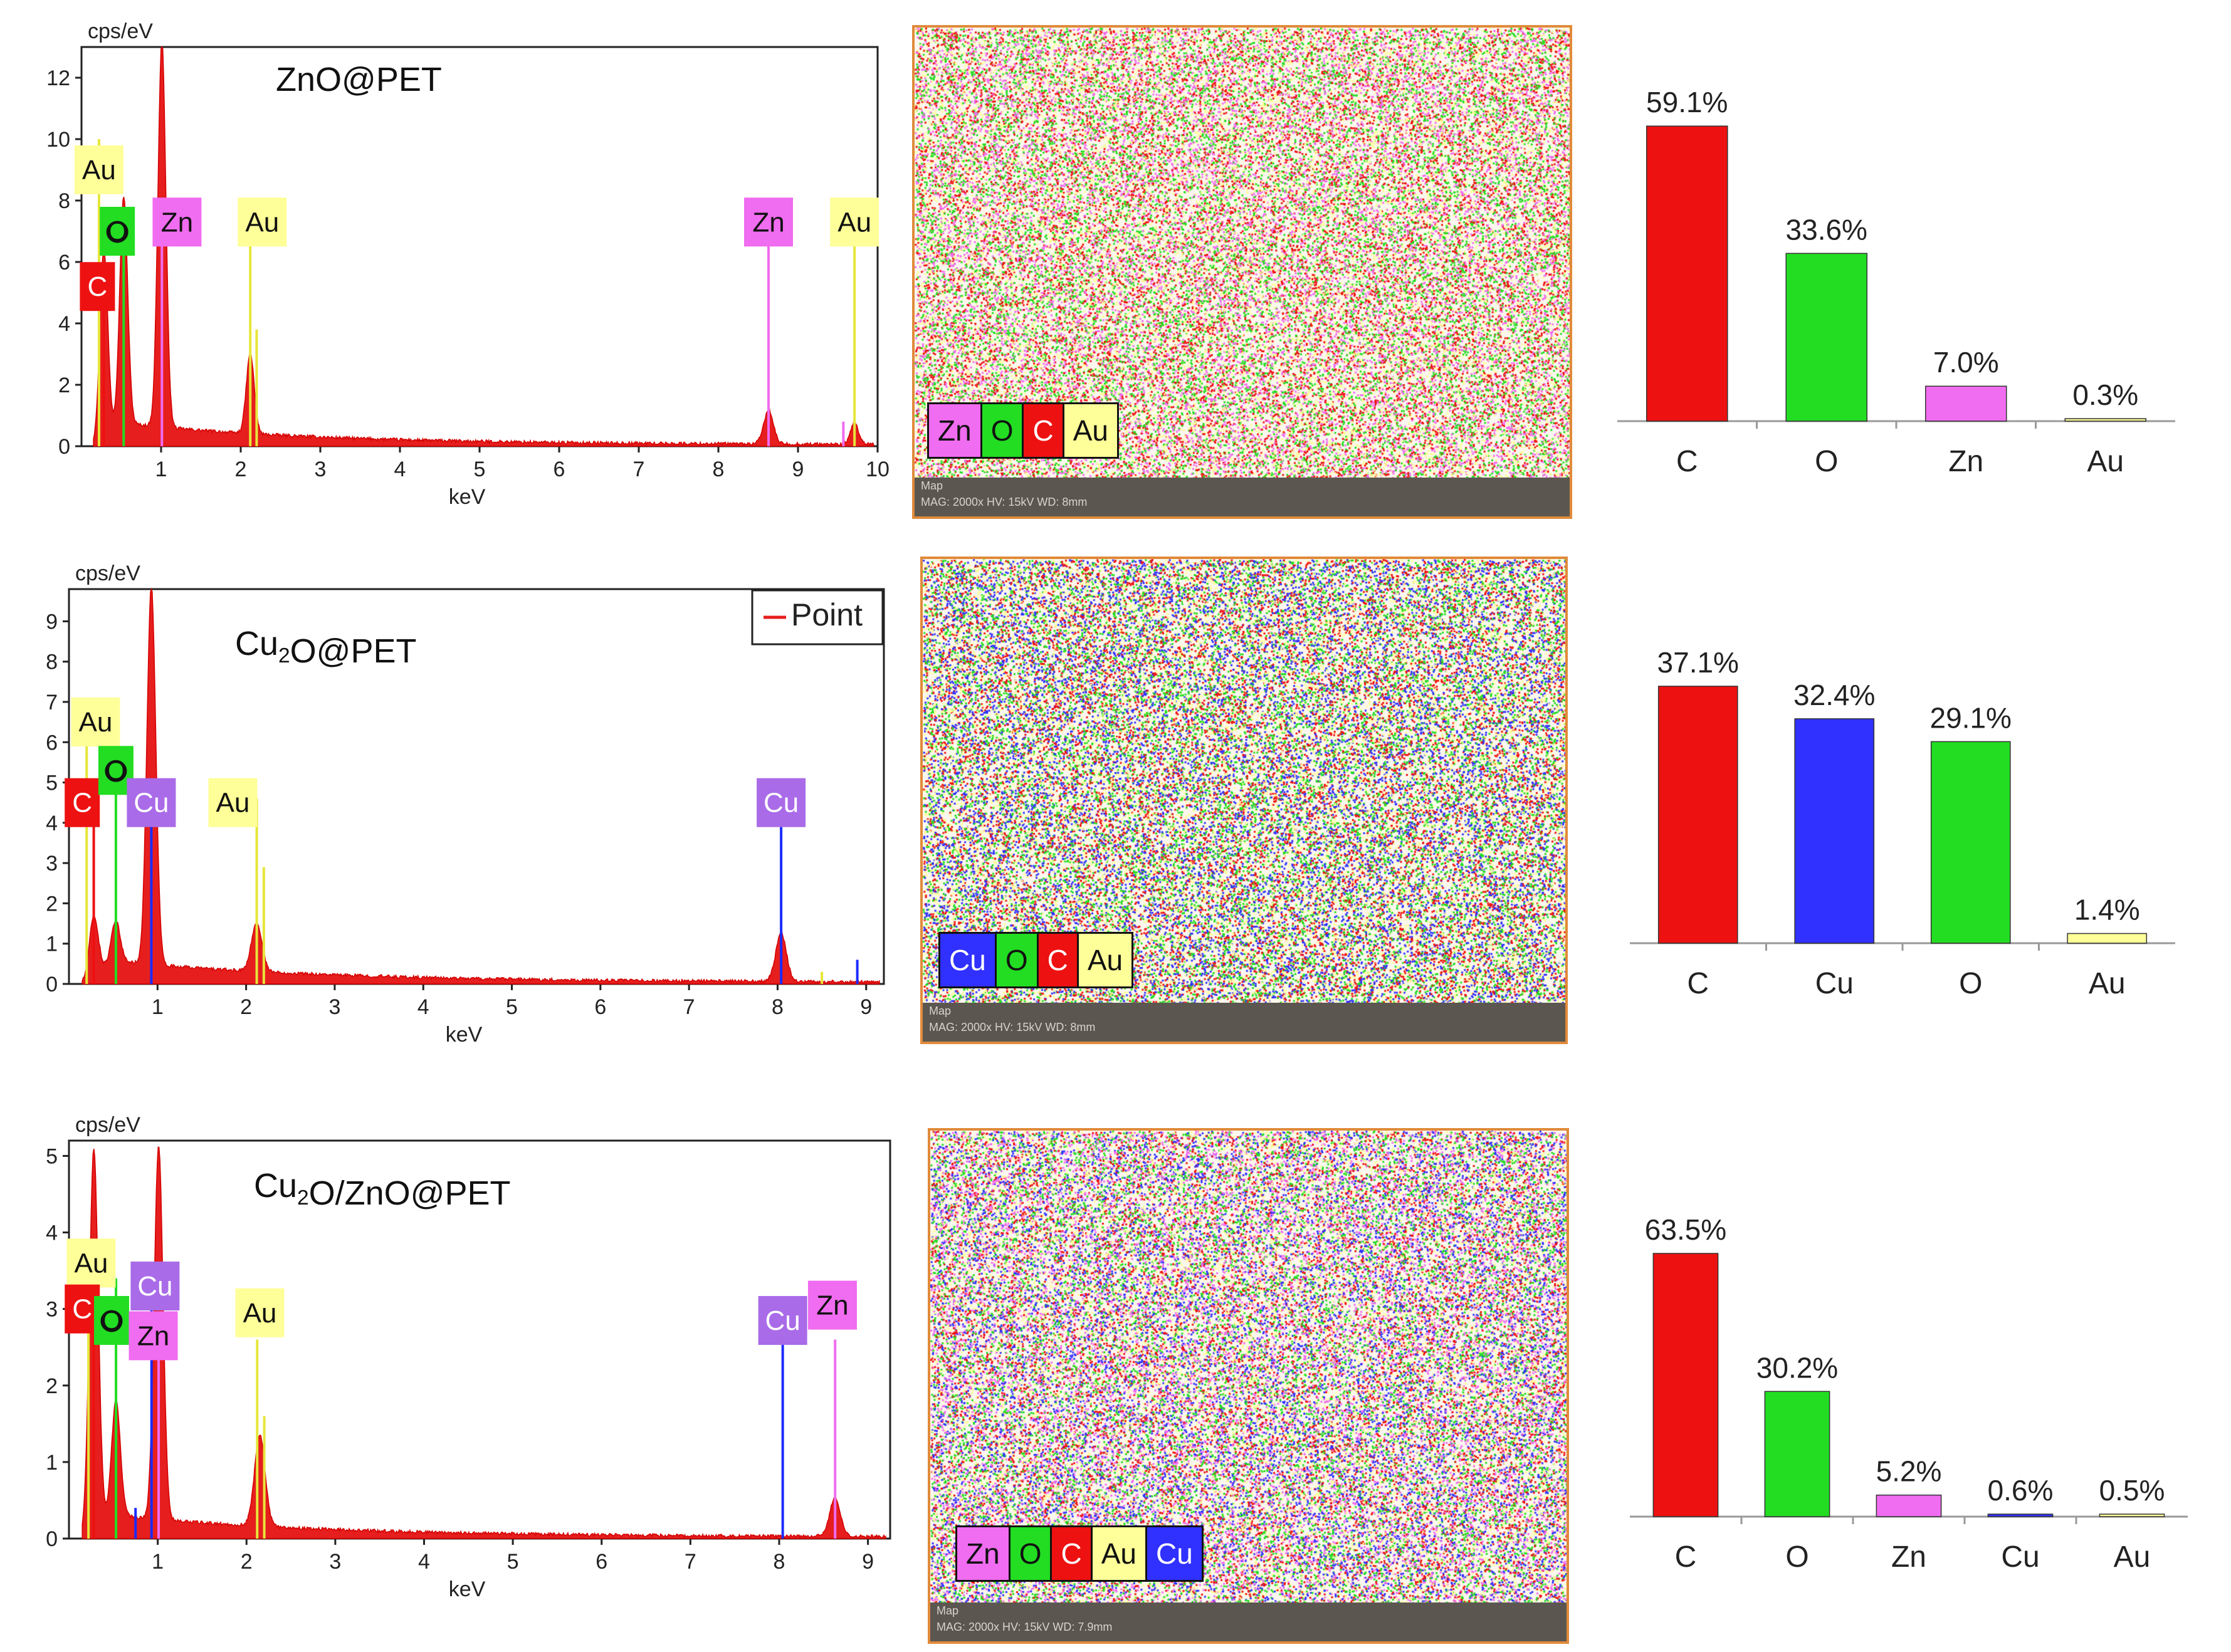 This screenshot has height=1652, width=2231. What do you see at coordinates (247, 1562) in the screenshot?
I see `x-tick-label: 2` at bounding box center [247, 1562].